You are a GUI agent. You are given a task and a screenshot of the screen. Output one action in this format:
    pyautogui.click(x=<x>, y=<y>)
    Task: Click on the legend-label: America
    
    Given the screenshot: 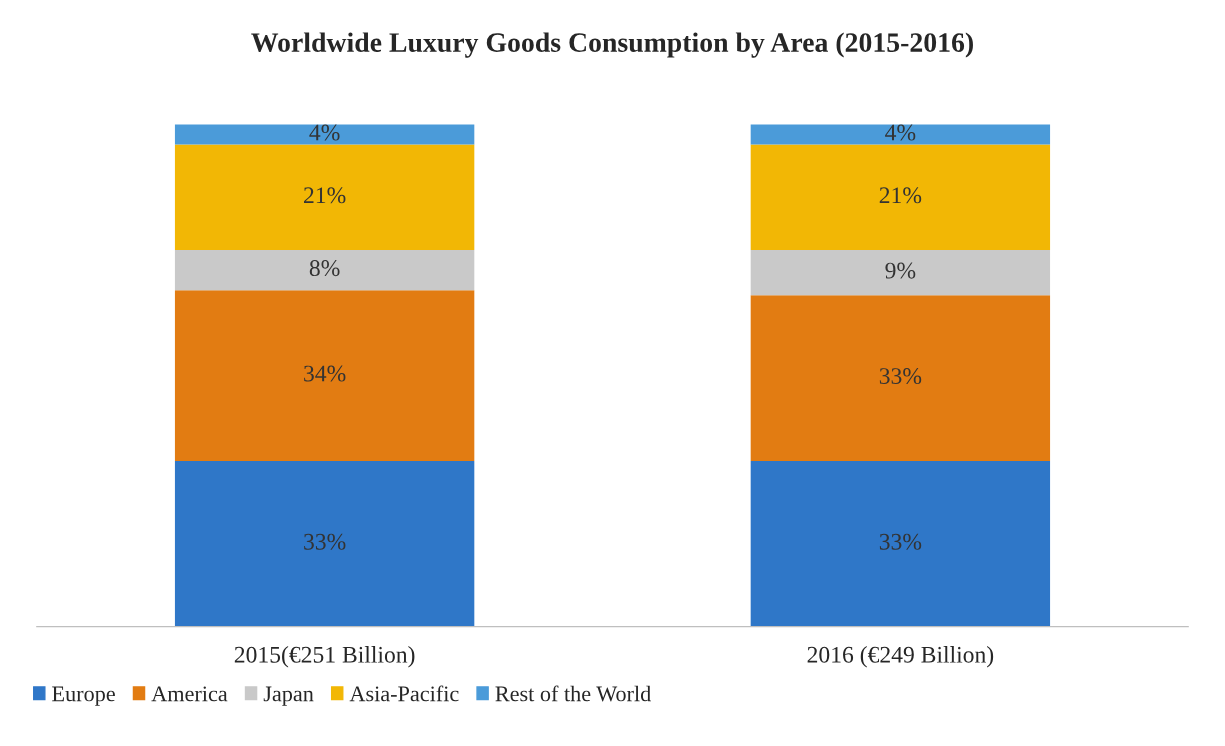 What is the action you would take?
    pyautogui.click(x=189, y=694)
    